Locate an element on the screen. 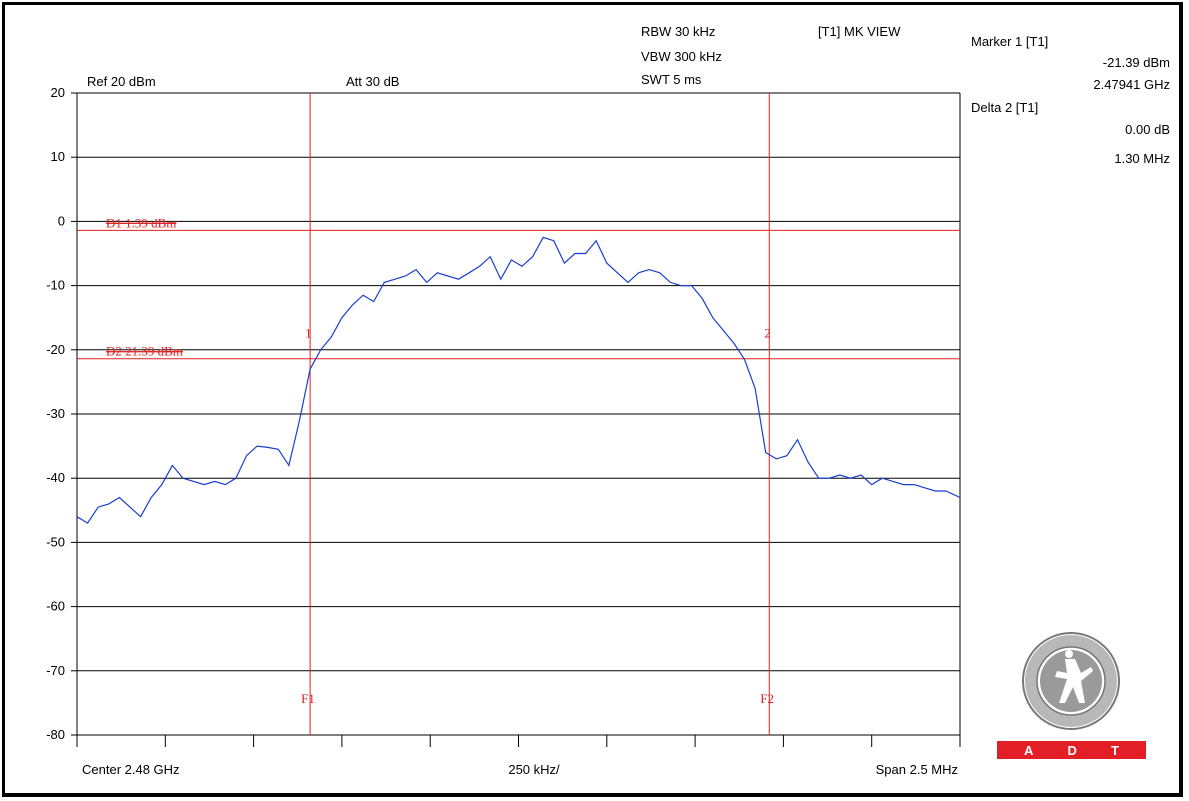 The width and height of the screenshot is (1189, 801). delta2-frequency: 1.30 MHz is located at coordinates (1142, 158).